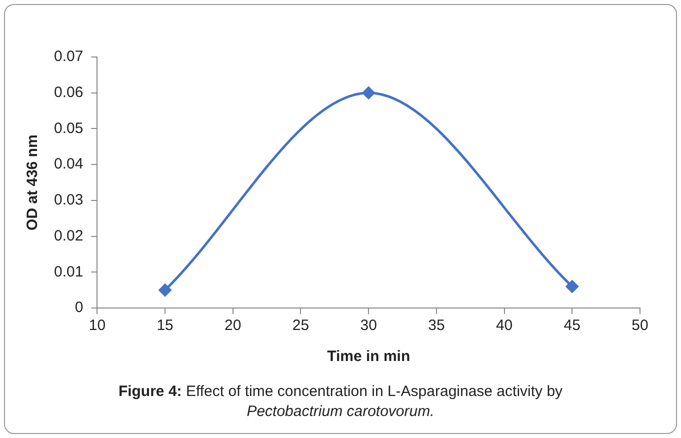 This screenshot has width=681, height=438. What do you see at coordinates (97, 325) in the screenshot?
I see `x-tick-label: 10` at bounding box center [97, 325].